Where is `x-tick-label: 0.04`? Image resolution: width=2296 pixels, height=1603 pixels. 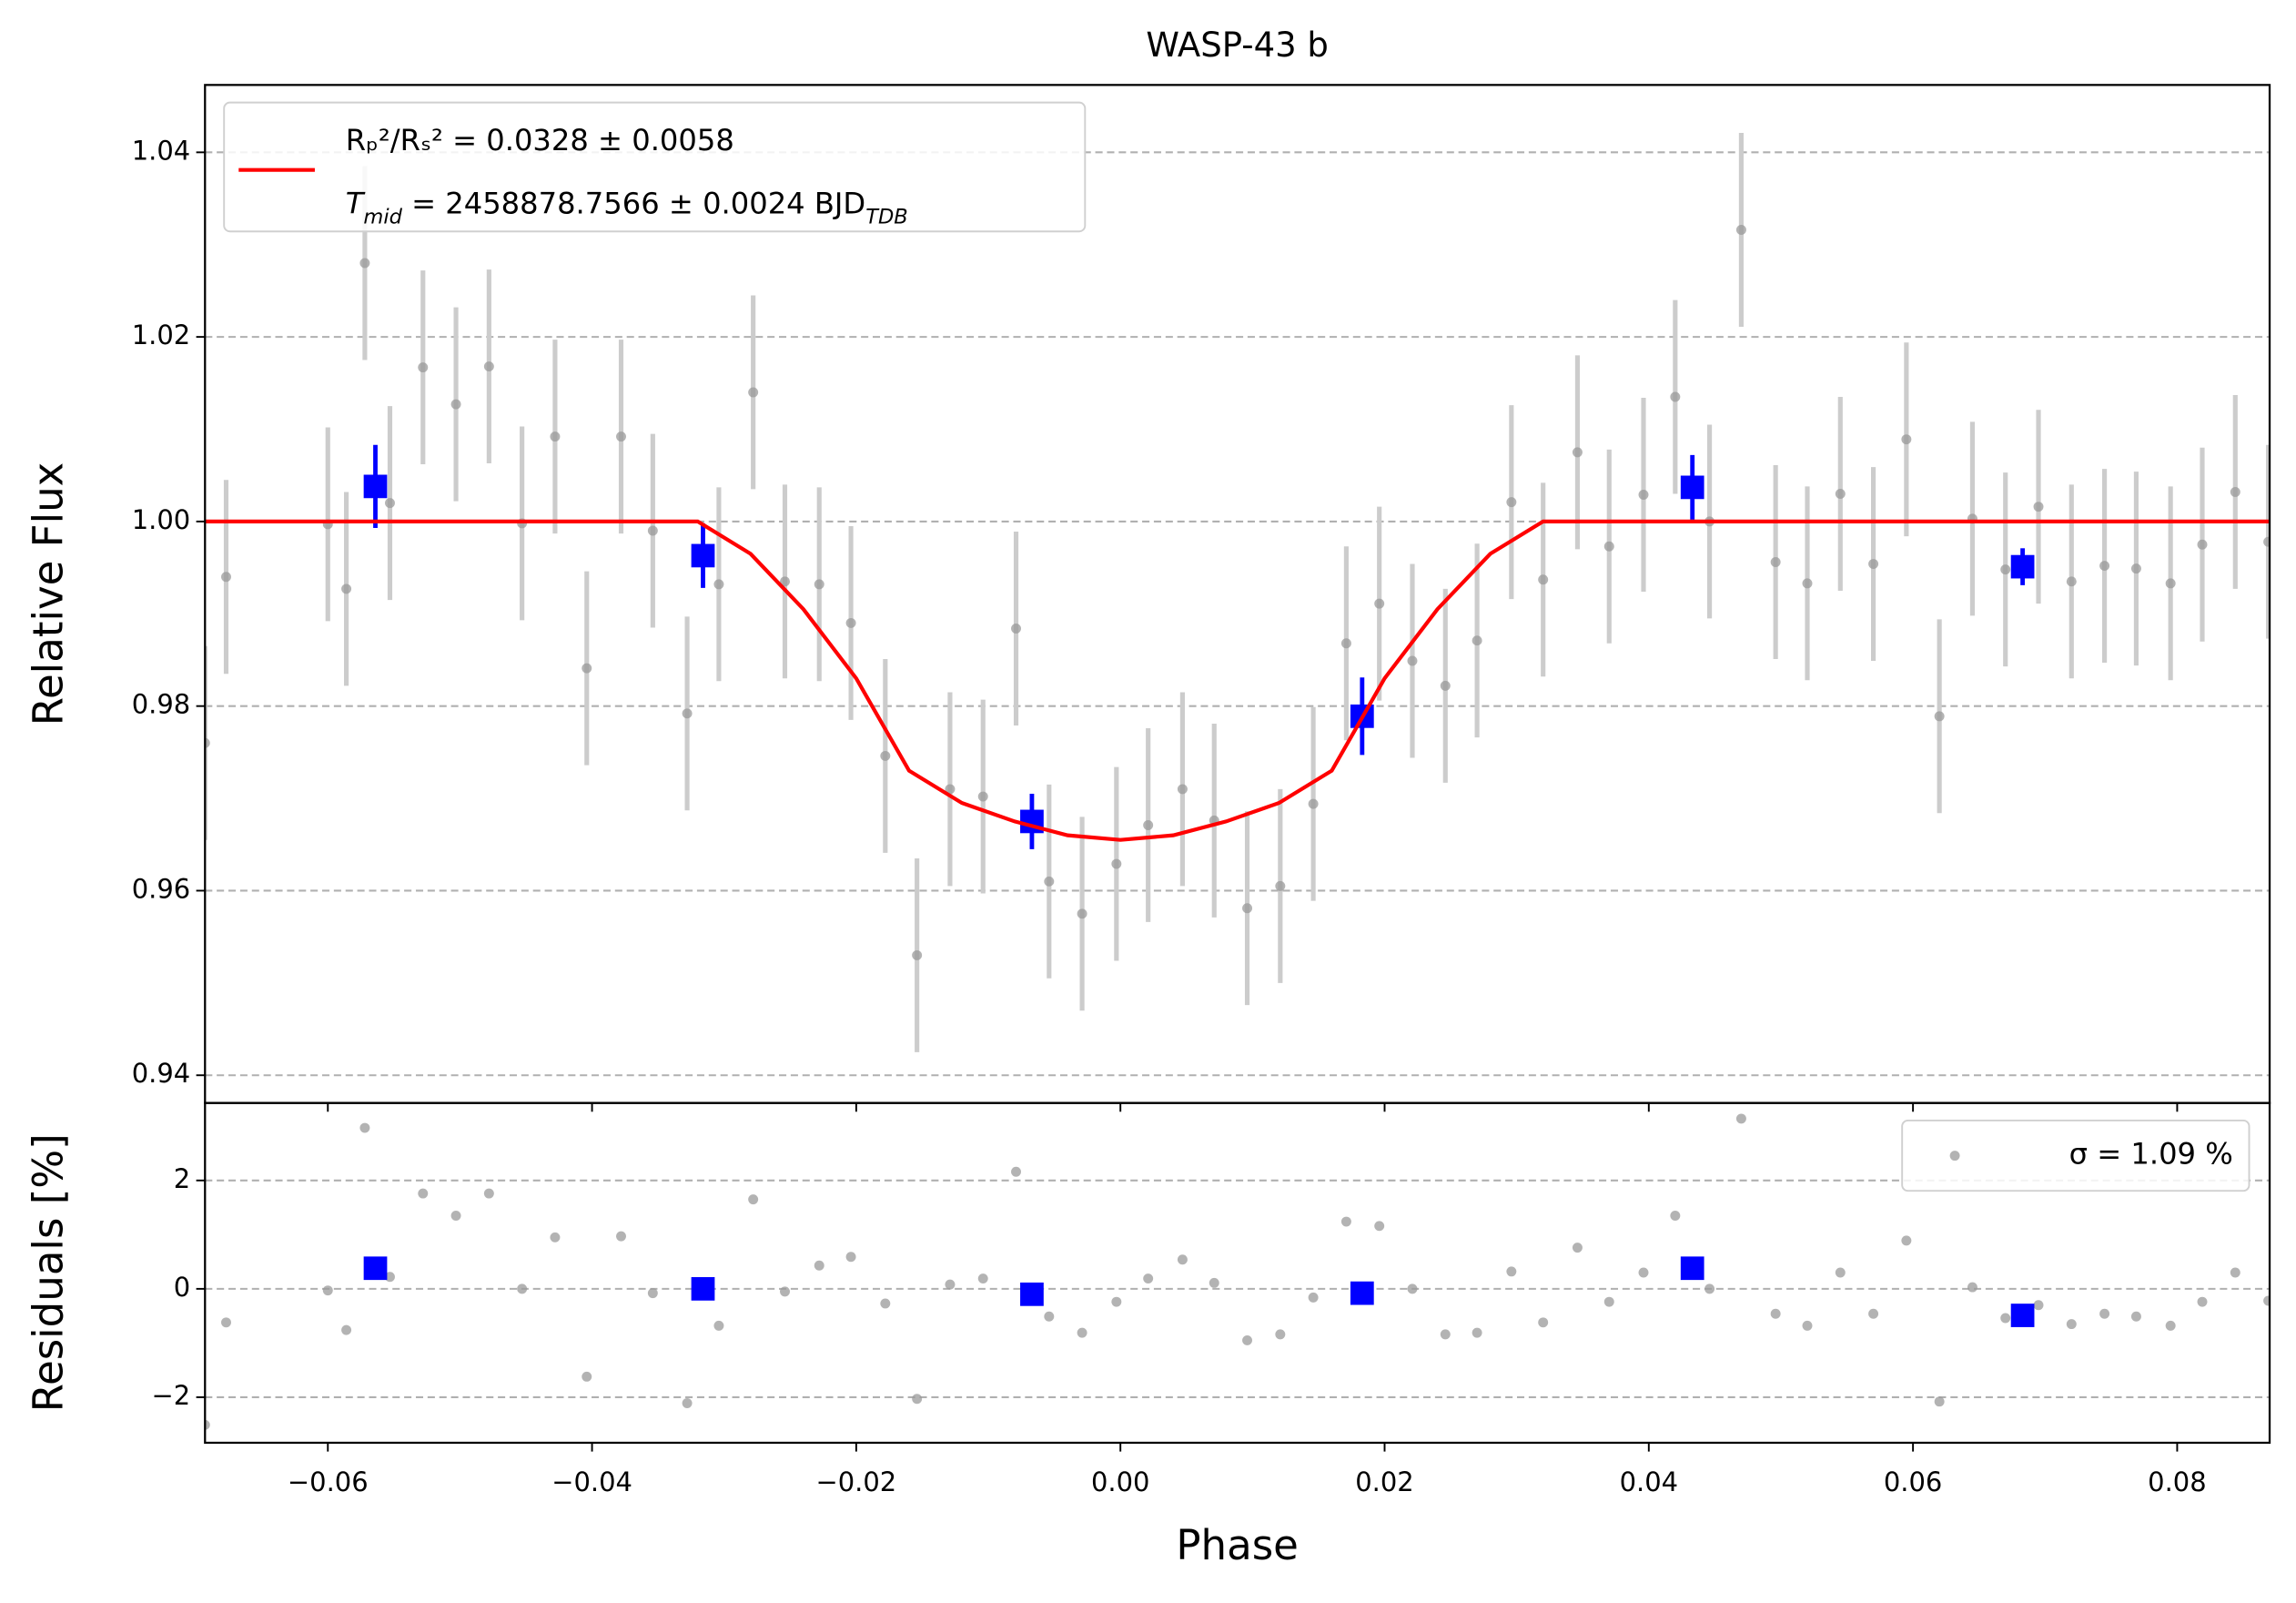 x-tick-label: 0.04 is located at coordinates (1649, 1481).